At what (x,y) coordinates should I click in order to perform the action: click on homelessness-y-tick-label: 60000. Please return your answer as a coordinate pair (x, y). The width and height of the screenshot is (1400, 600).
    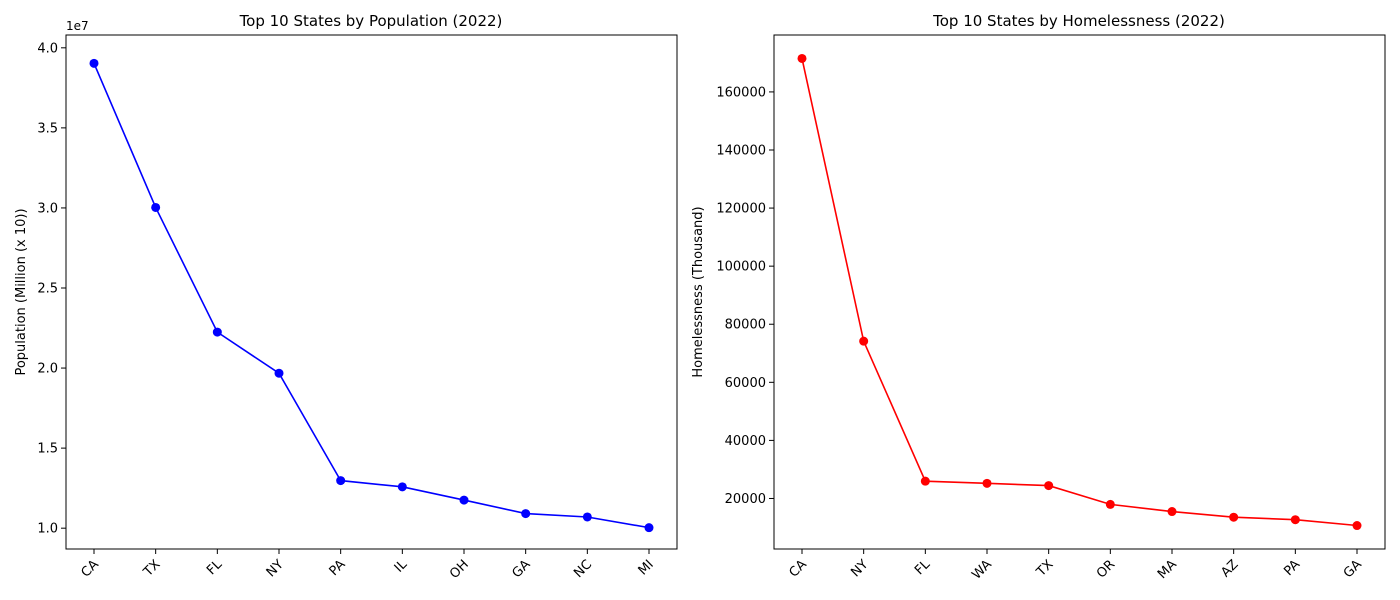
    Looking at the image, I should click on (745, 383).